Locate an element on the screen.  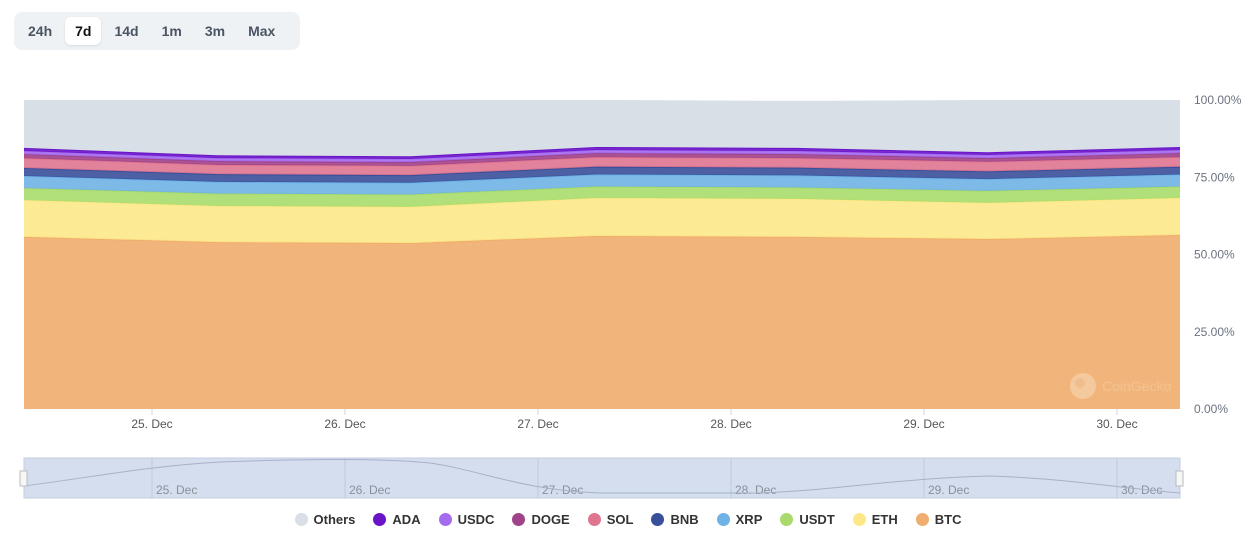
range-24h-button: 24h is located at coordinates (40, 31).